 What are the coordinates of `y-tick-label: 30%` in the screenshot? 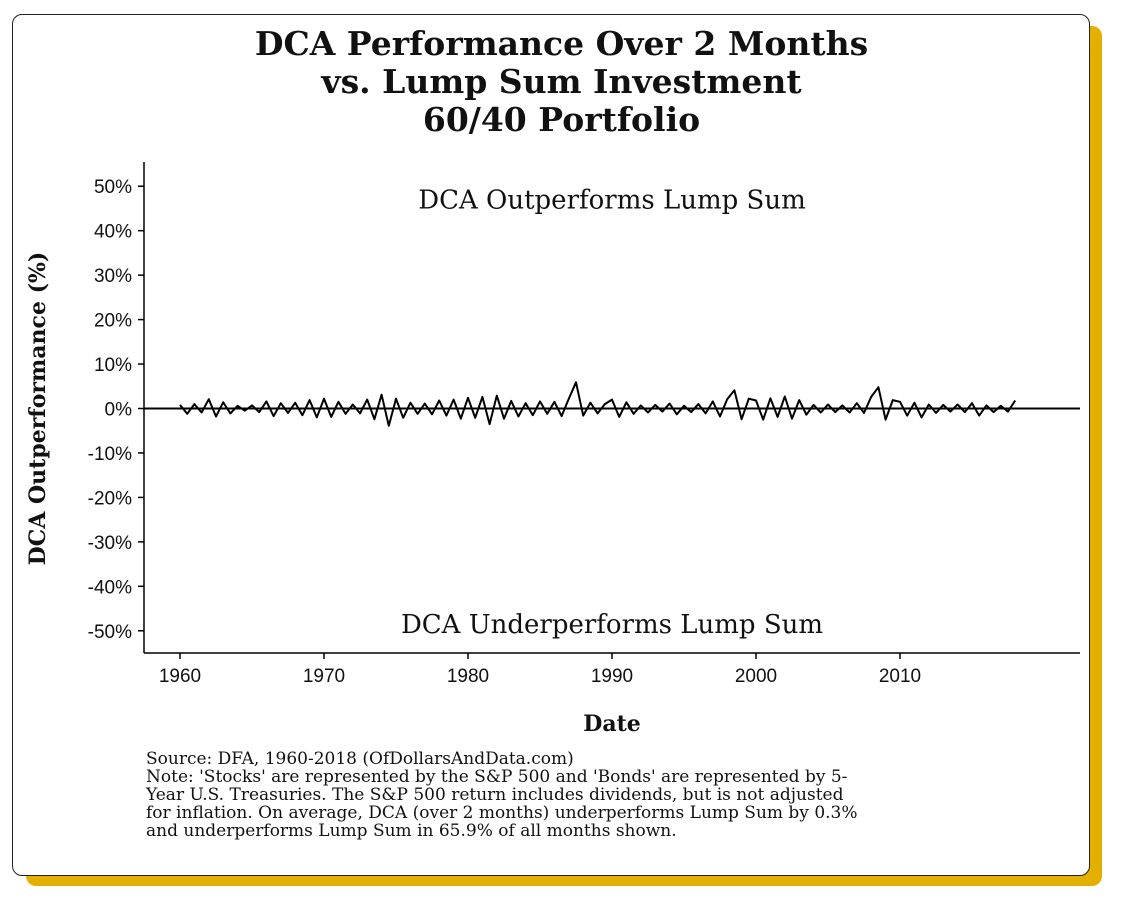 It's located at (113, 276).